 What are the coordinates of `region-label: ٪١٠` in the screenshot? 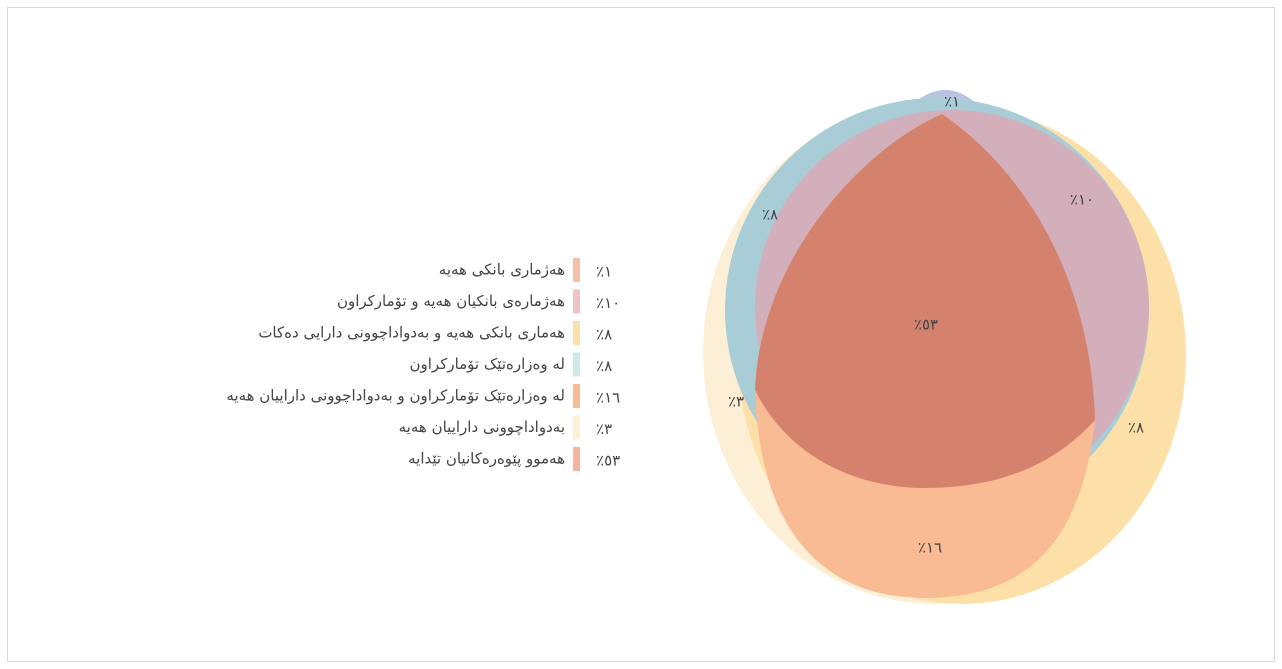 It's located at (1082, 200).